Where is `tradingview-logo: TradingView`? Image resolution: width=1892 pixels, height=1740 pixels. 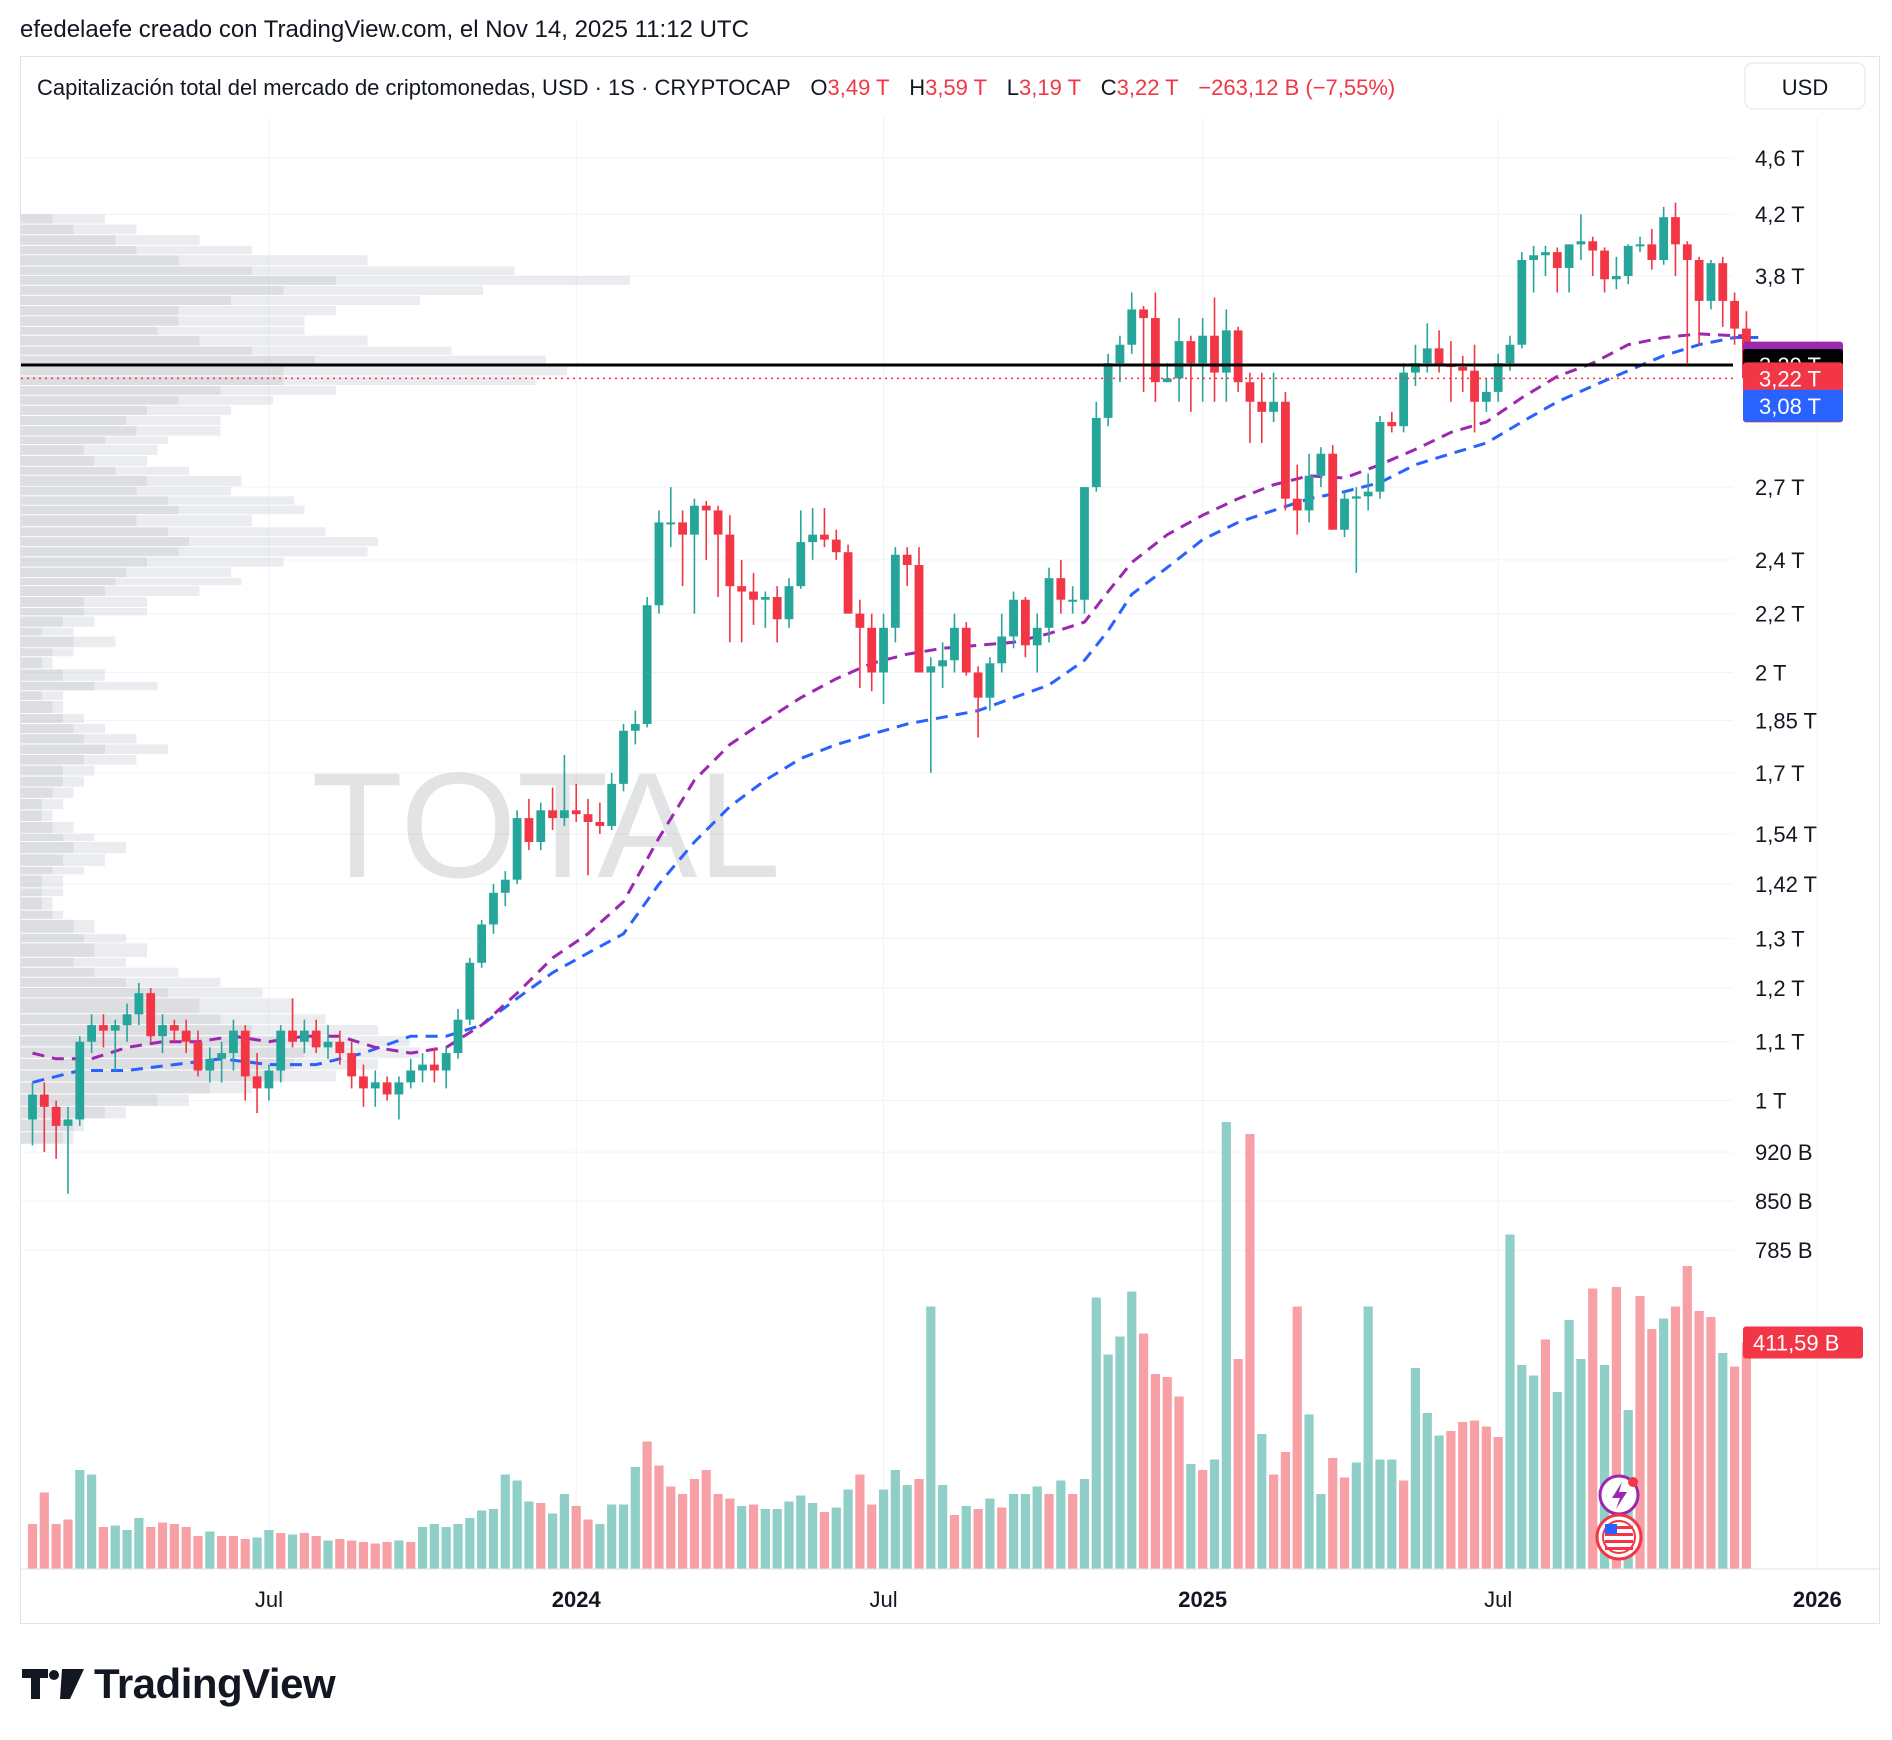
tradingview-logo: TradingView is located at coordinates (179, 1684).